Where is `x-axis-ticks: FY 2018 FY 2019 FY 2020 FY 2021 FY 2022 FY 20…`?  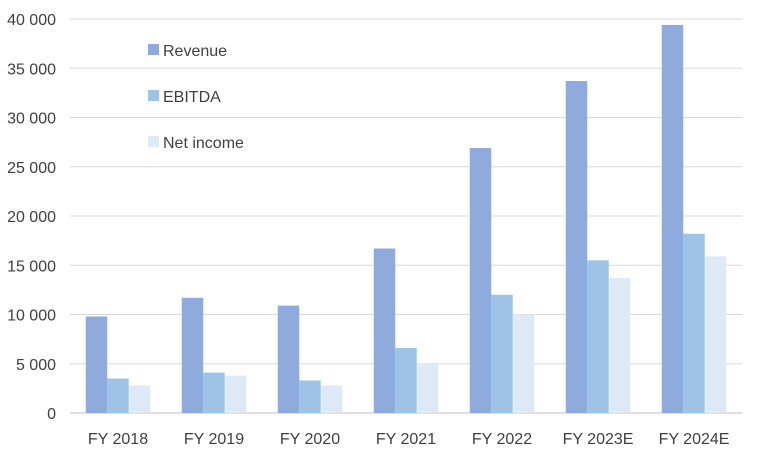 x-axis-ticks: FY 2018 FY 2019 FY 2020 FY 2021 FY 2022 FY 20… is located at coordinates (409, 439).